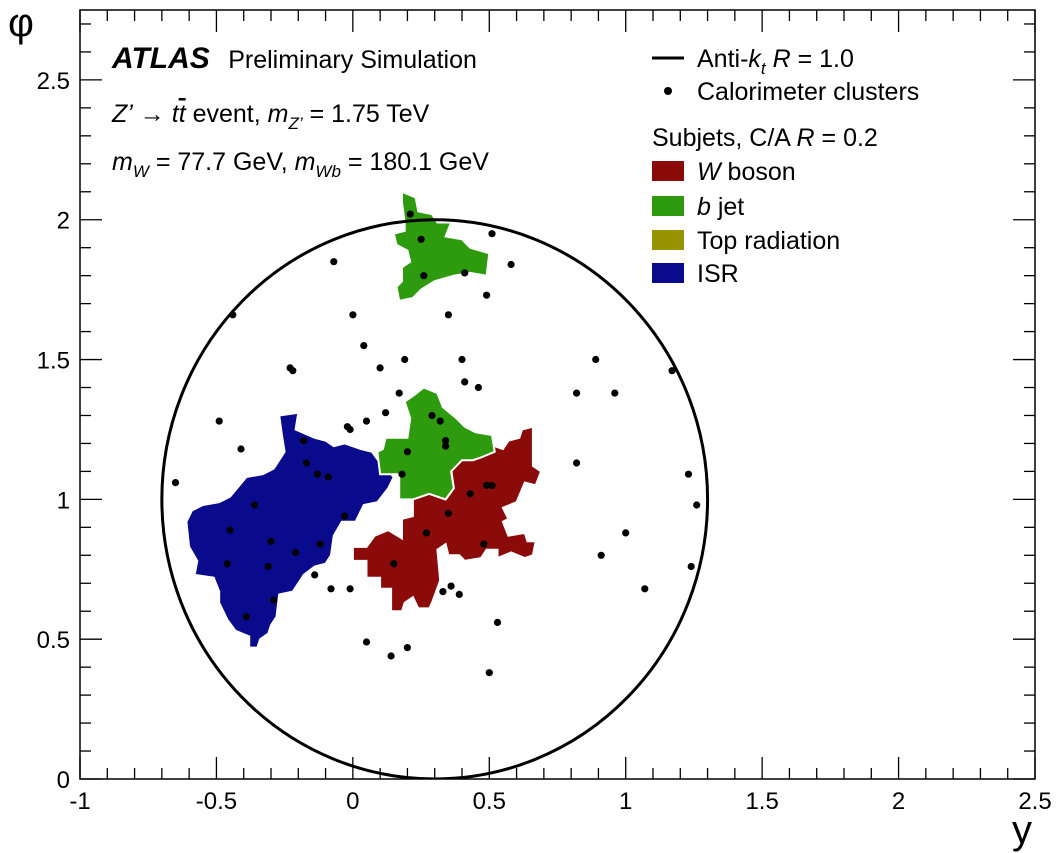 This screenshot has width=1059, height=853. What do you see at coordinates (352, 801) in the screenshot?
I see `x-tick-label: 0` at bounding box center [352, 801].